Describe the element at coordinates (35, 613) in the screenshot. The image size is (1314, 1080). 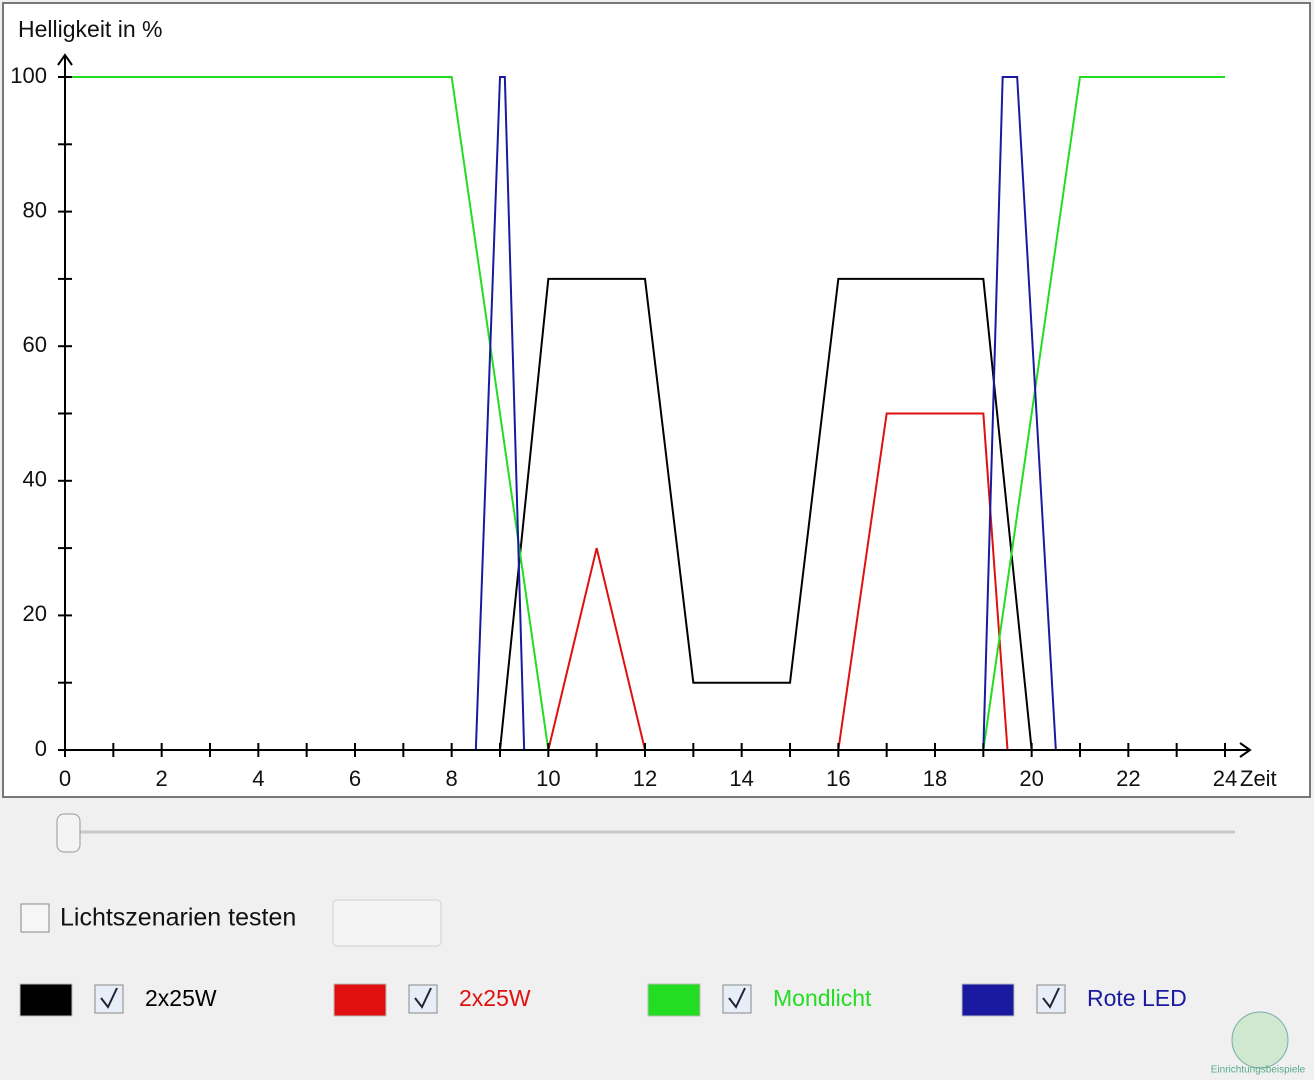
I see `y-tick-label: 20` at that location.